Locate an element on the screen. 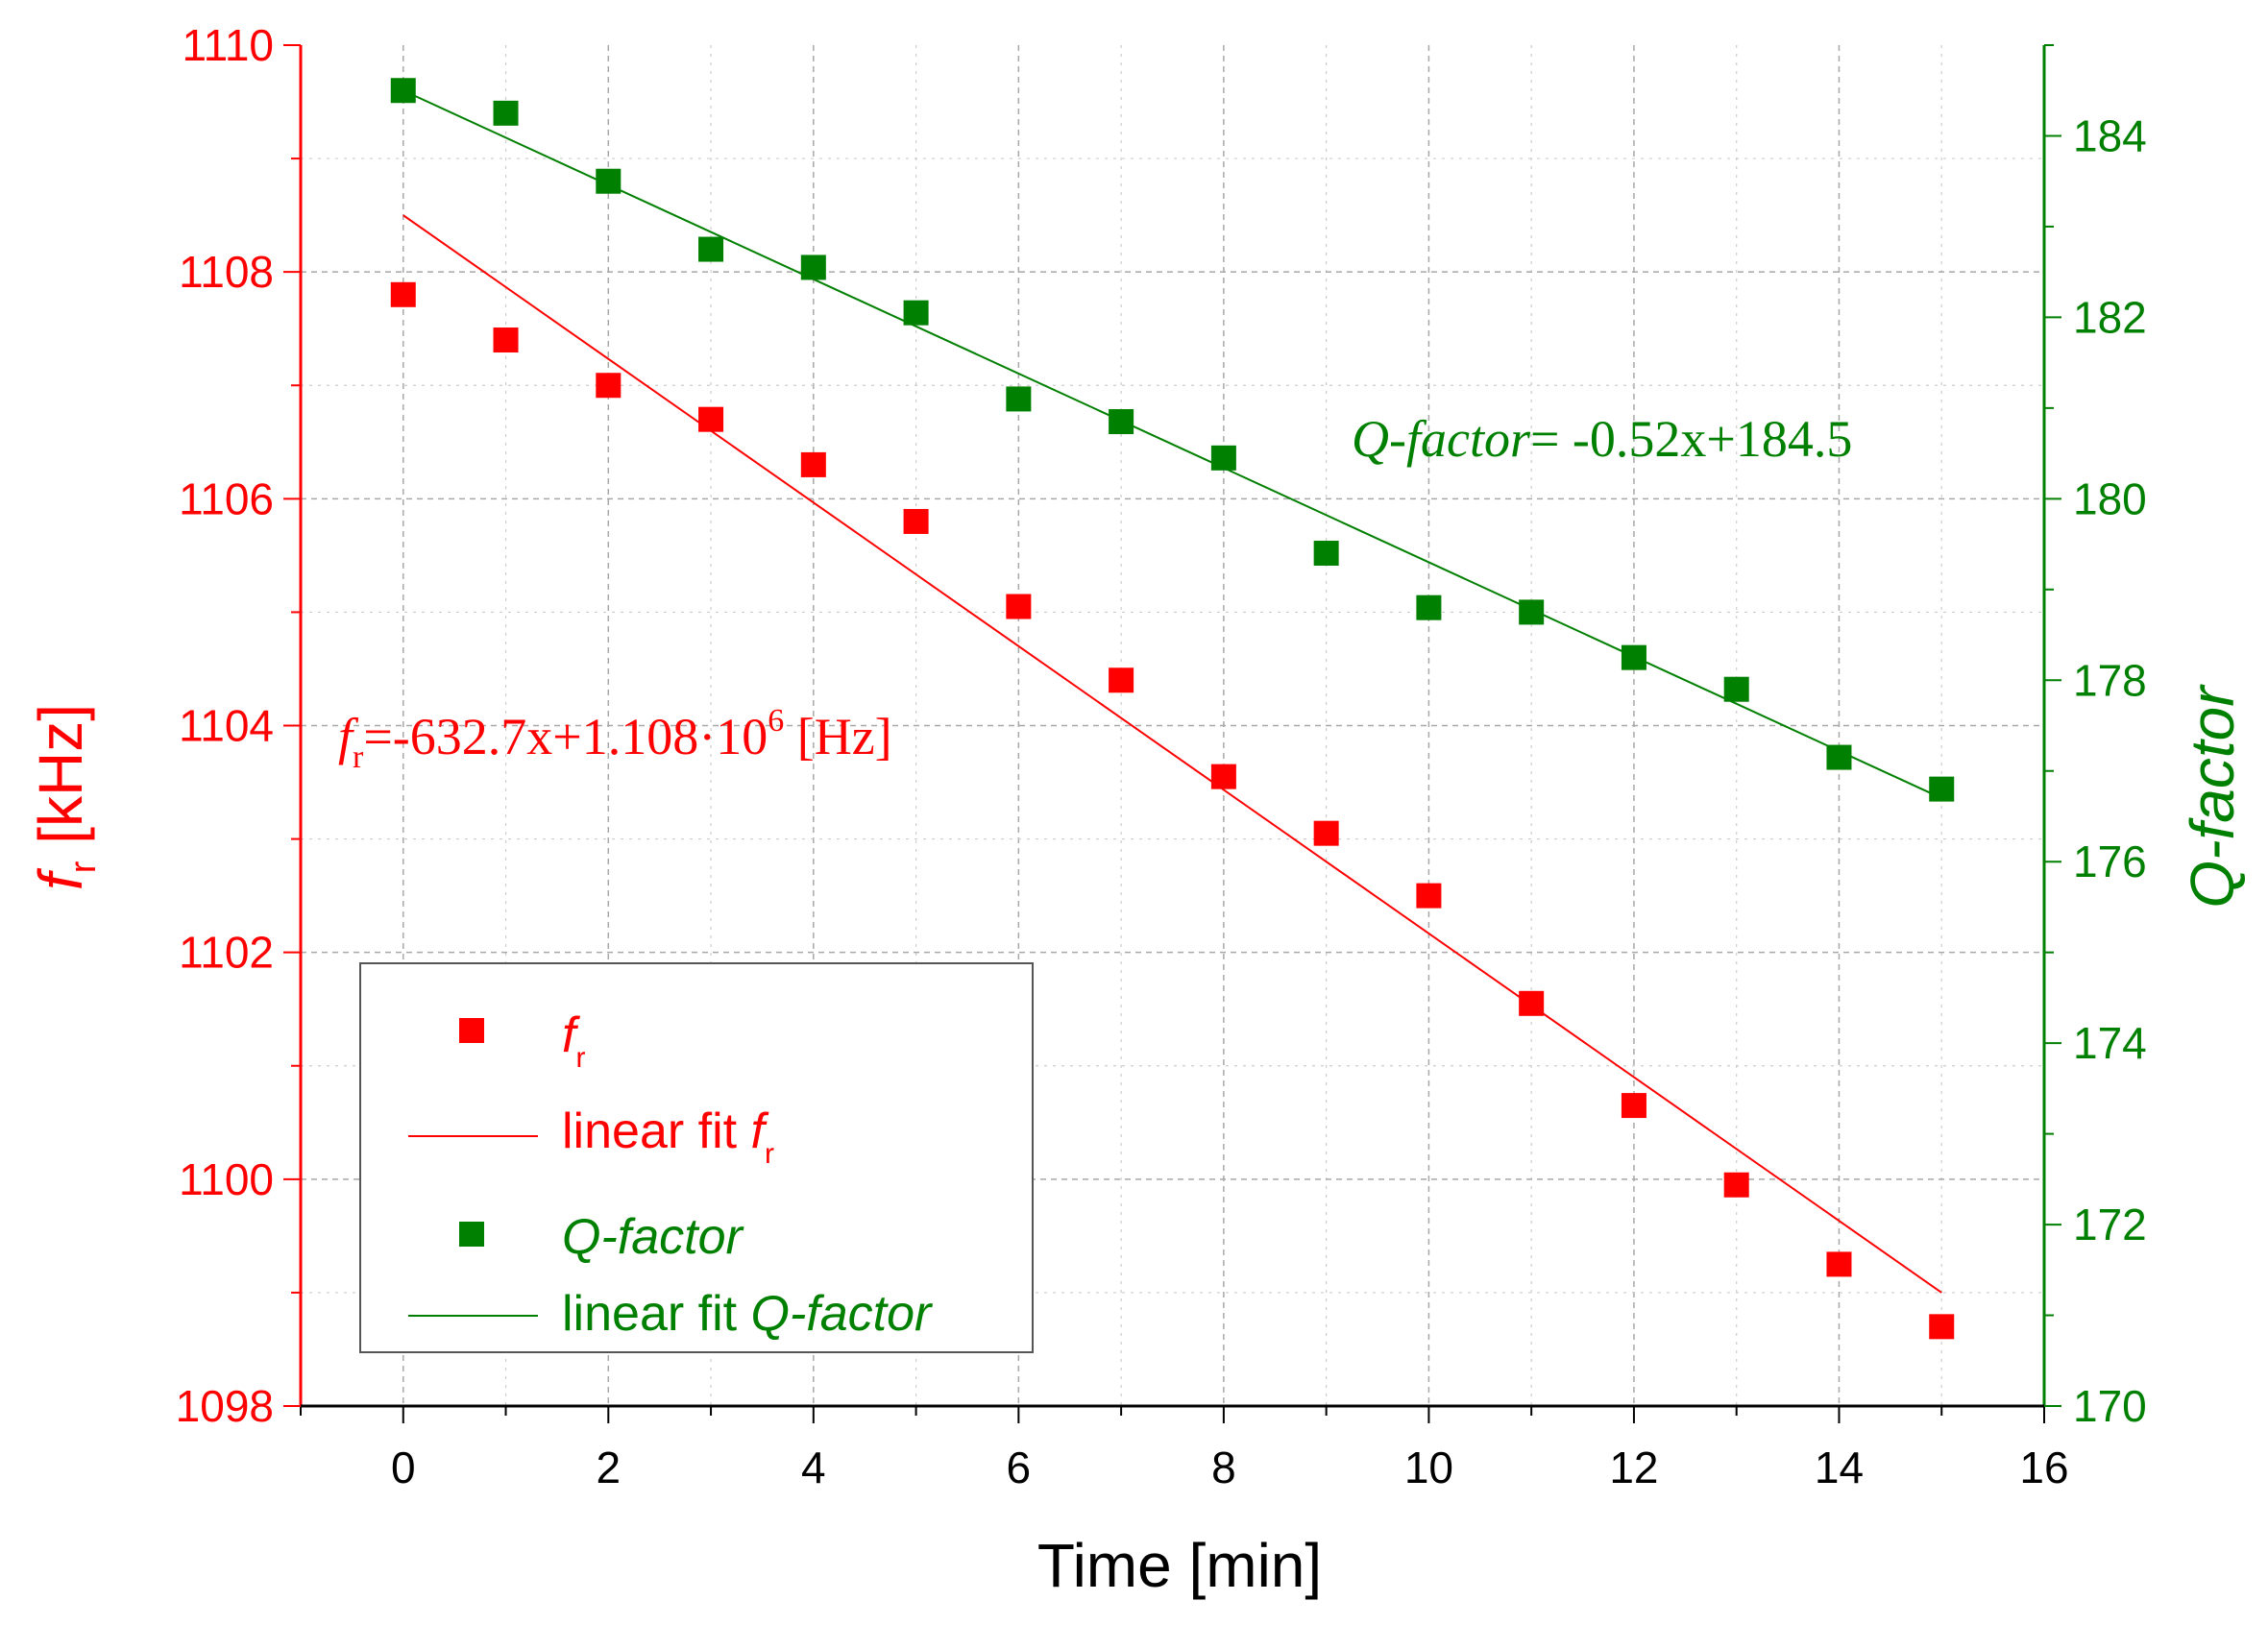 The height and width of the screenshot is (1625, 2268). y-left-tick-label: 1100 is located at coordinates (226, 1179).